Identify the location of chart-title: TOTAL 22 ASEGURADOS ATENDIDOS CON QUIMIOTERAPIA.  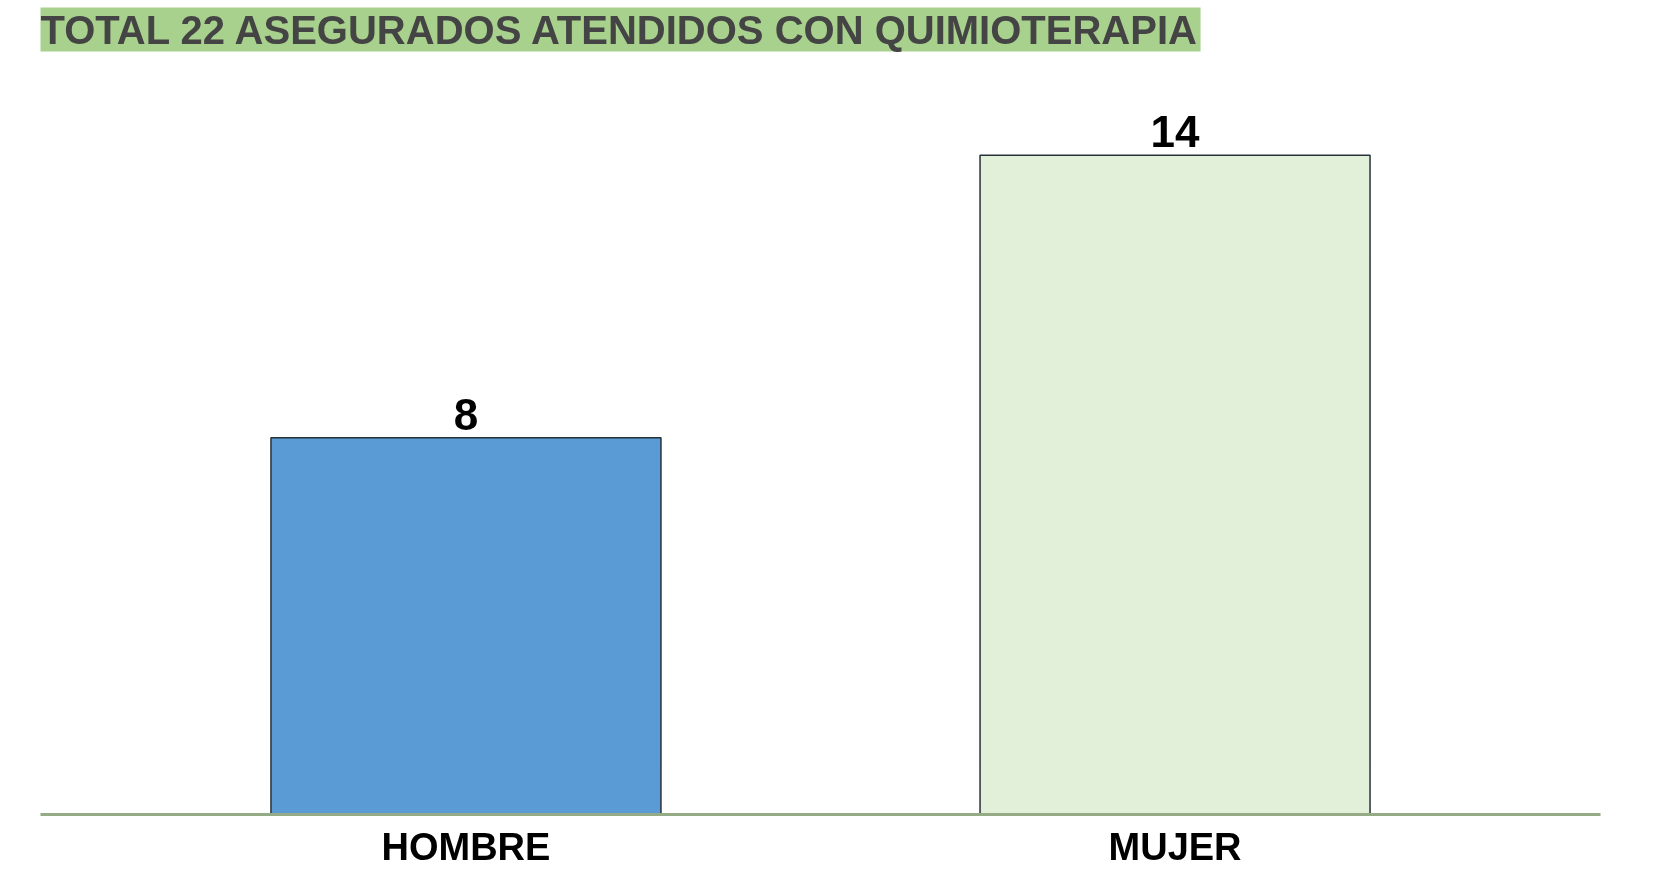
(618, 29).